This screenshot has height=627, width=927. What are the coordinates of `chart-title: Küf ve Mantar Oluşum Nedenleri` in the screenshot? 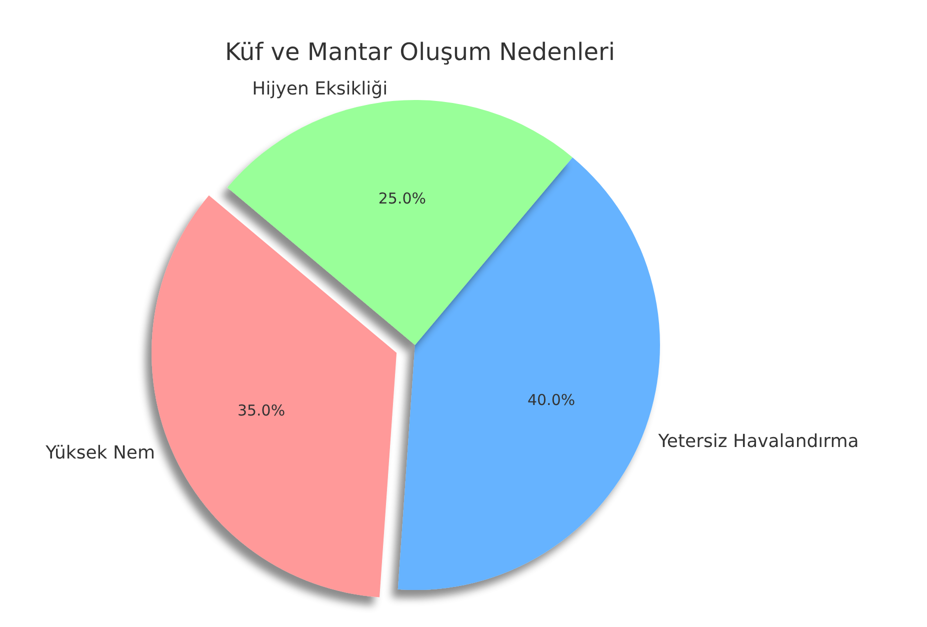 It's located at (420, 52).